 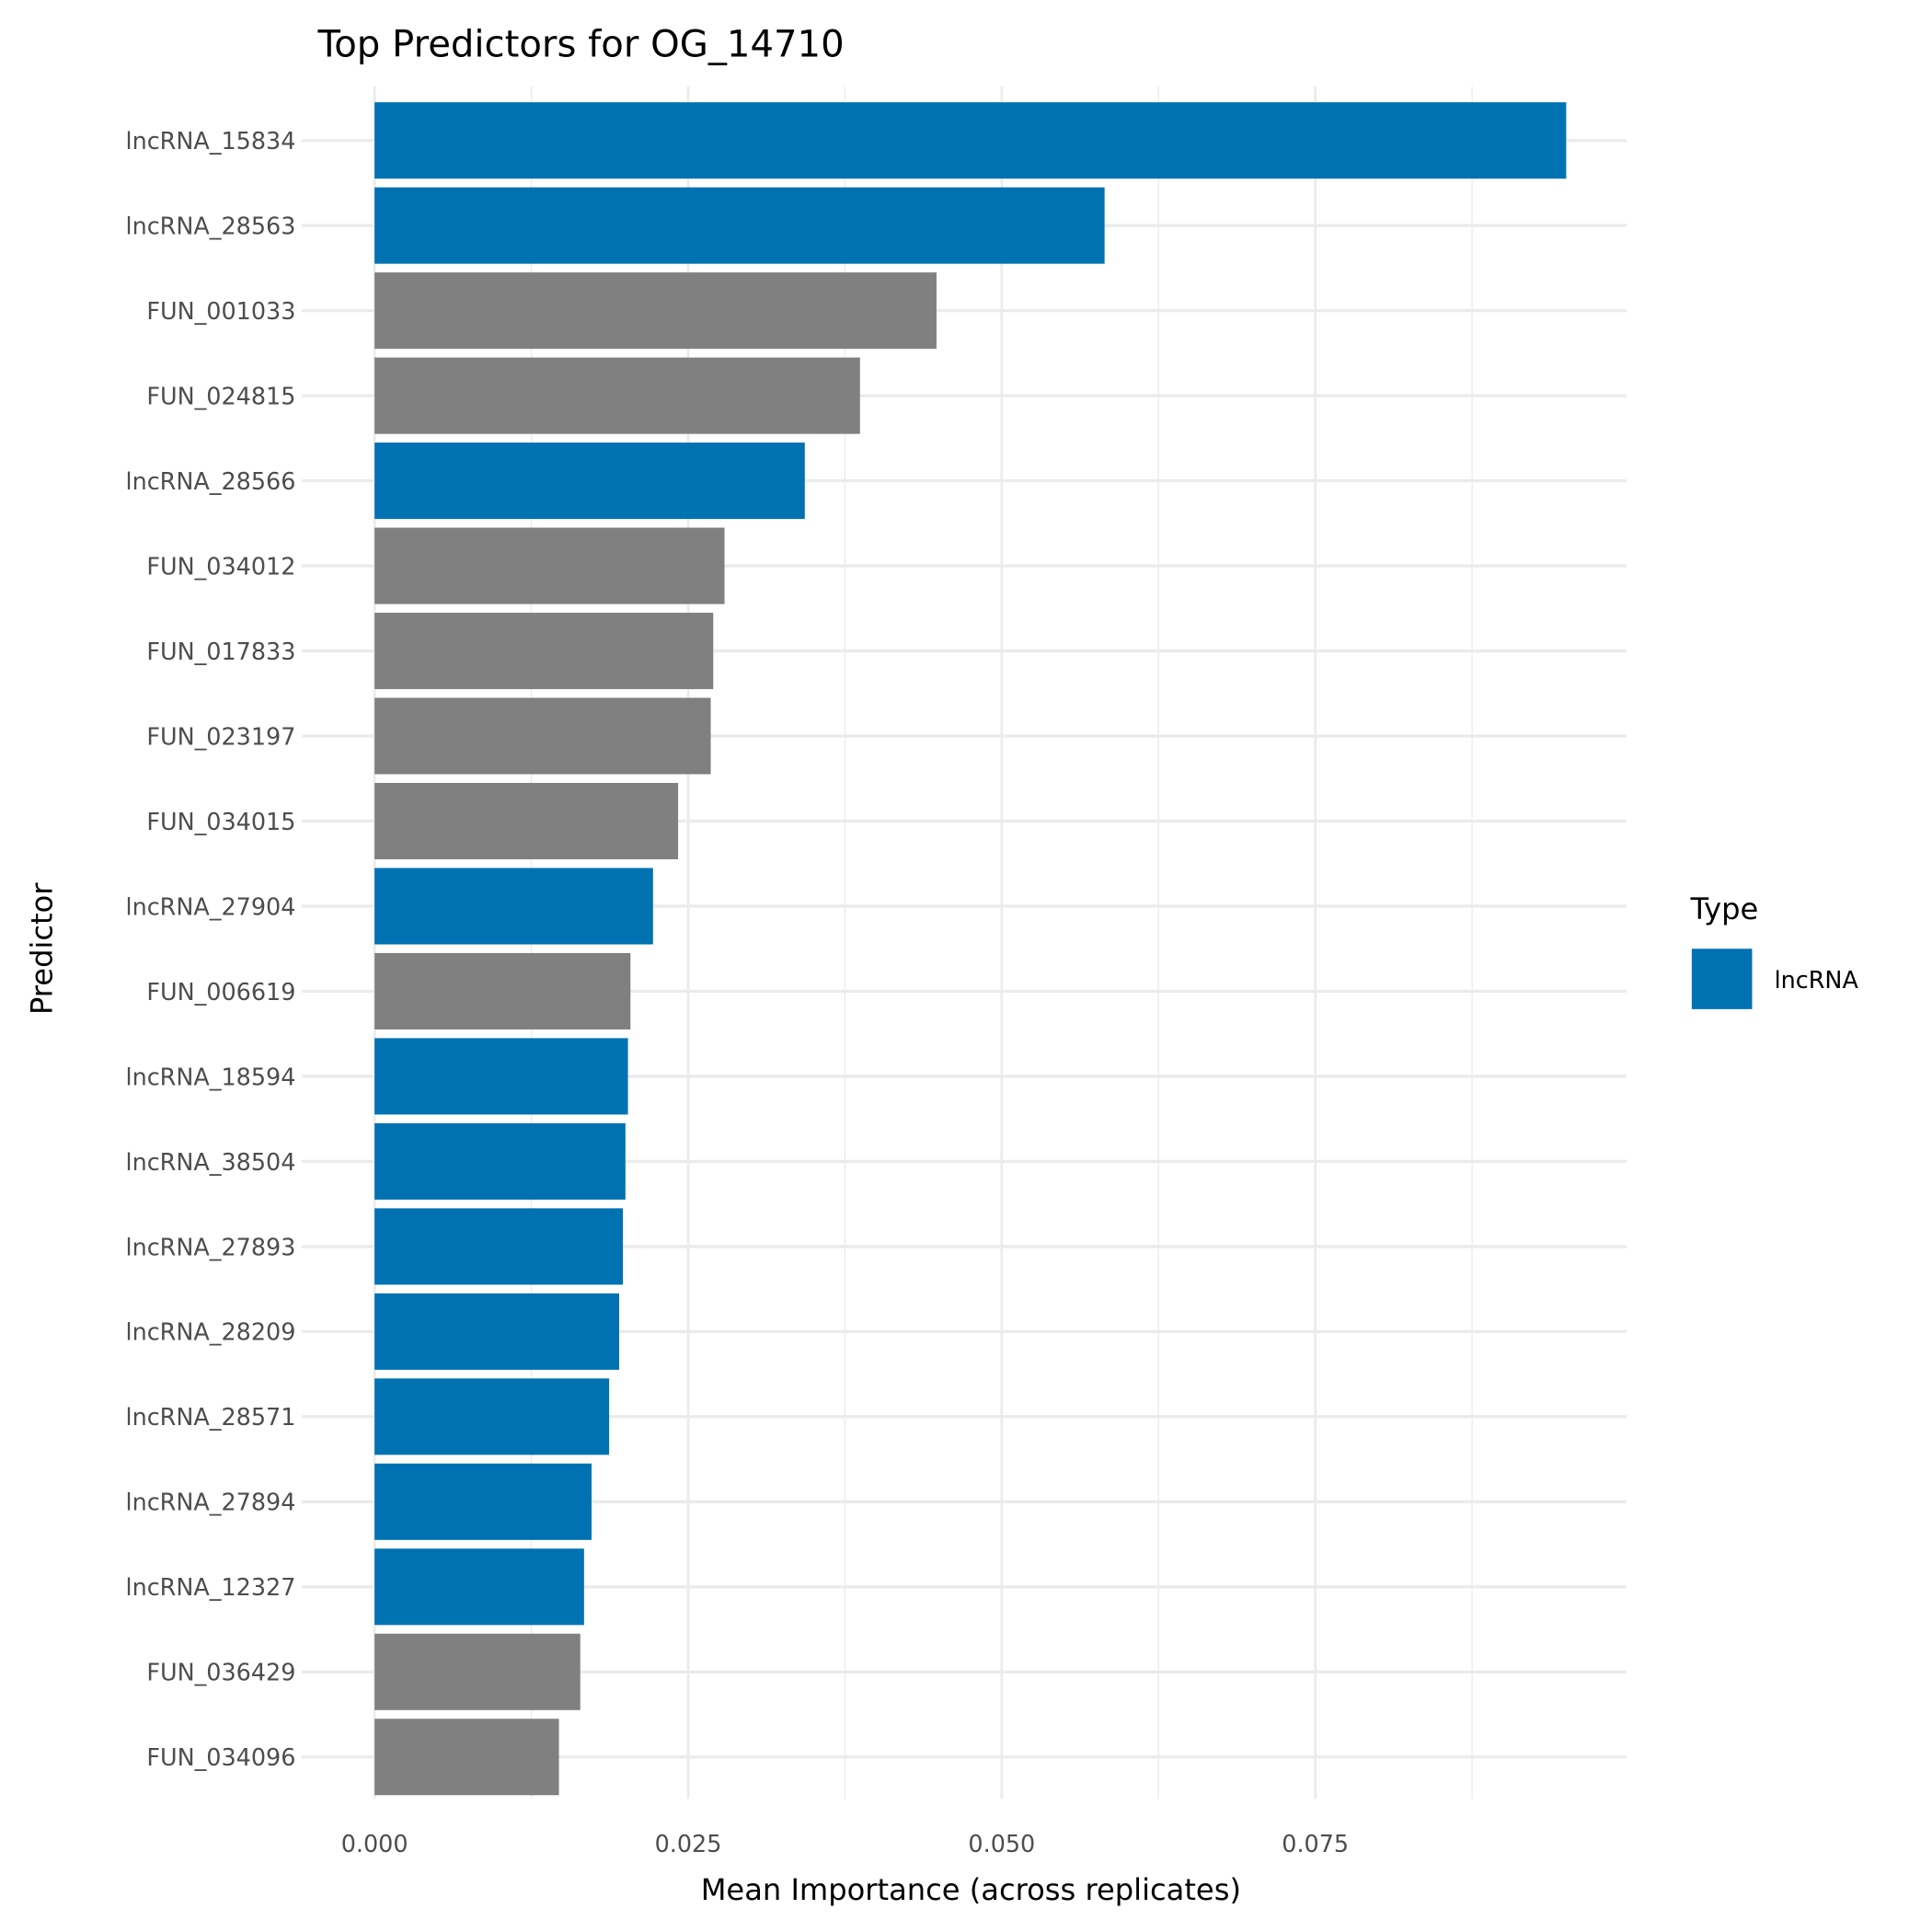 What do you see at coordinates (211, 1502) in the screenshot?
I see `y-tick-label: lncRNA_27894` at bounding box center [211, 1502].